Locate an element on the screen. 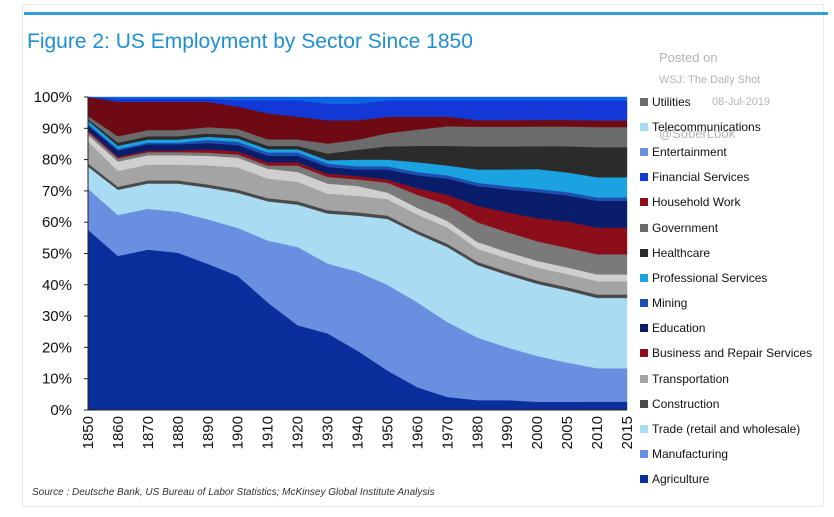 Image resolution: width=834 pixels, height=517 pixels. legend-item: Telecommunications is located at coordinates (726, 126).